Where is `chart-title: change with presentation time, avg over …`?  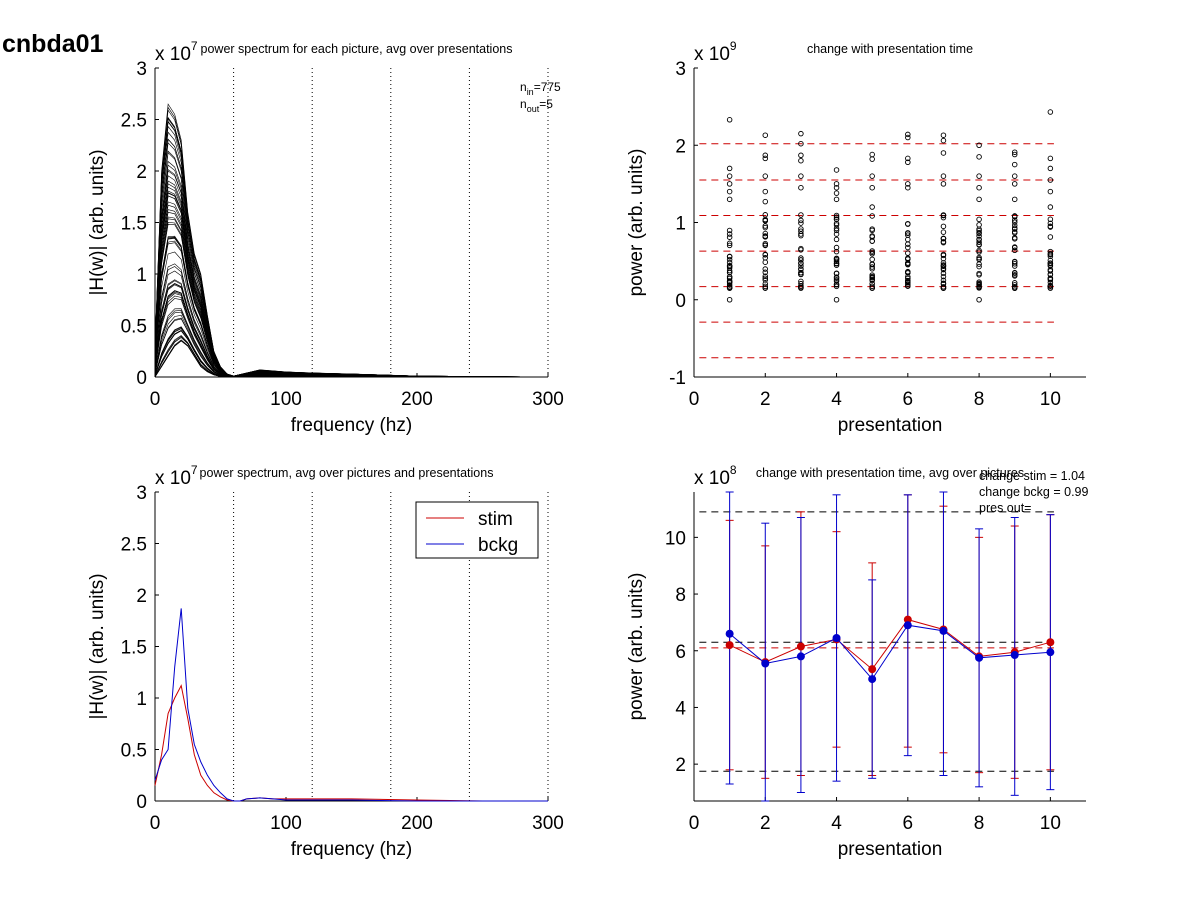
chart-title: change with presentation time, avg over … is located at coordinates (890, 473).